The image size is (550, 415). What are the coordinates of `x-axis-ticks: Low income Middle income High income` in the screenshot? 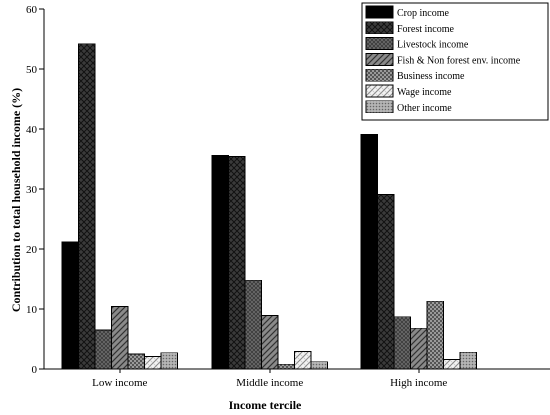 It's located at (269, 379).